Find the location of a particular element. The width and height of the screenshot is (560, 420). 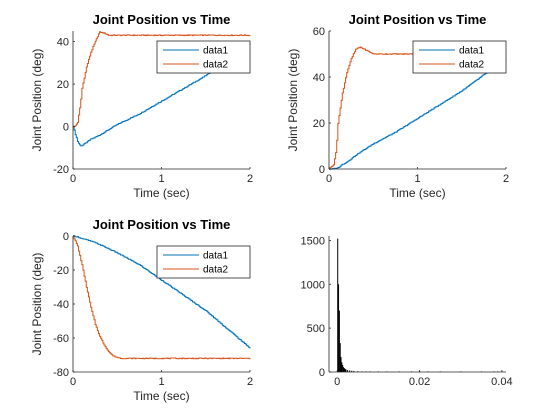

y-tick-label: 1000 is located at coordinates (313, 285).